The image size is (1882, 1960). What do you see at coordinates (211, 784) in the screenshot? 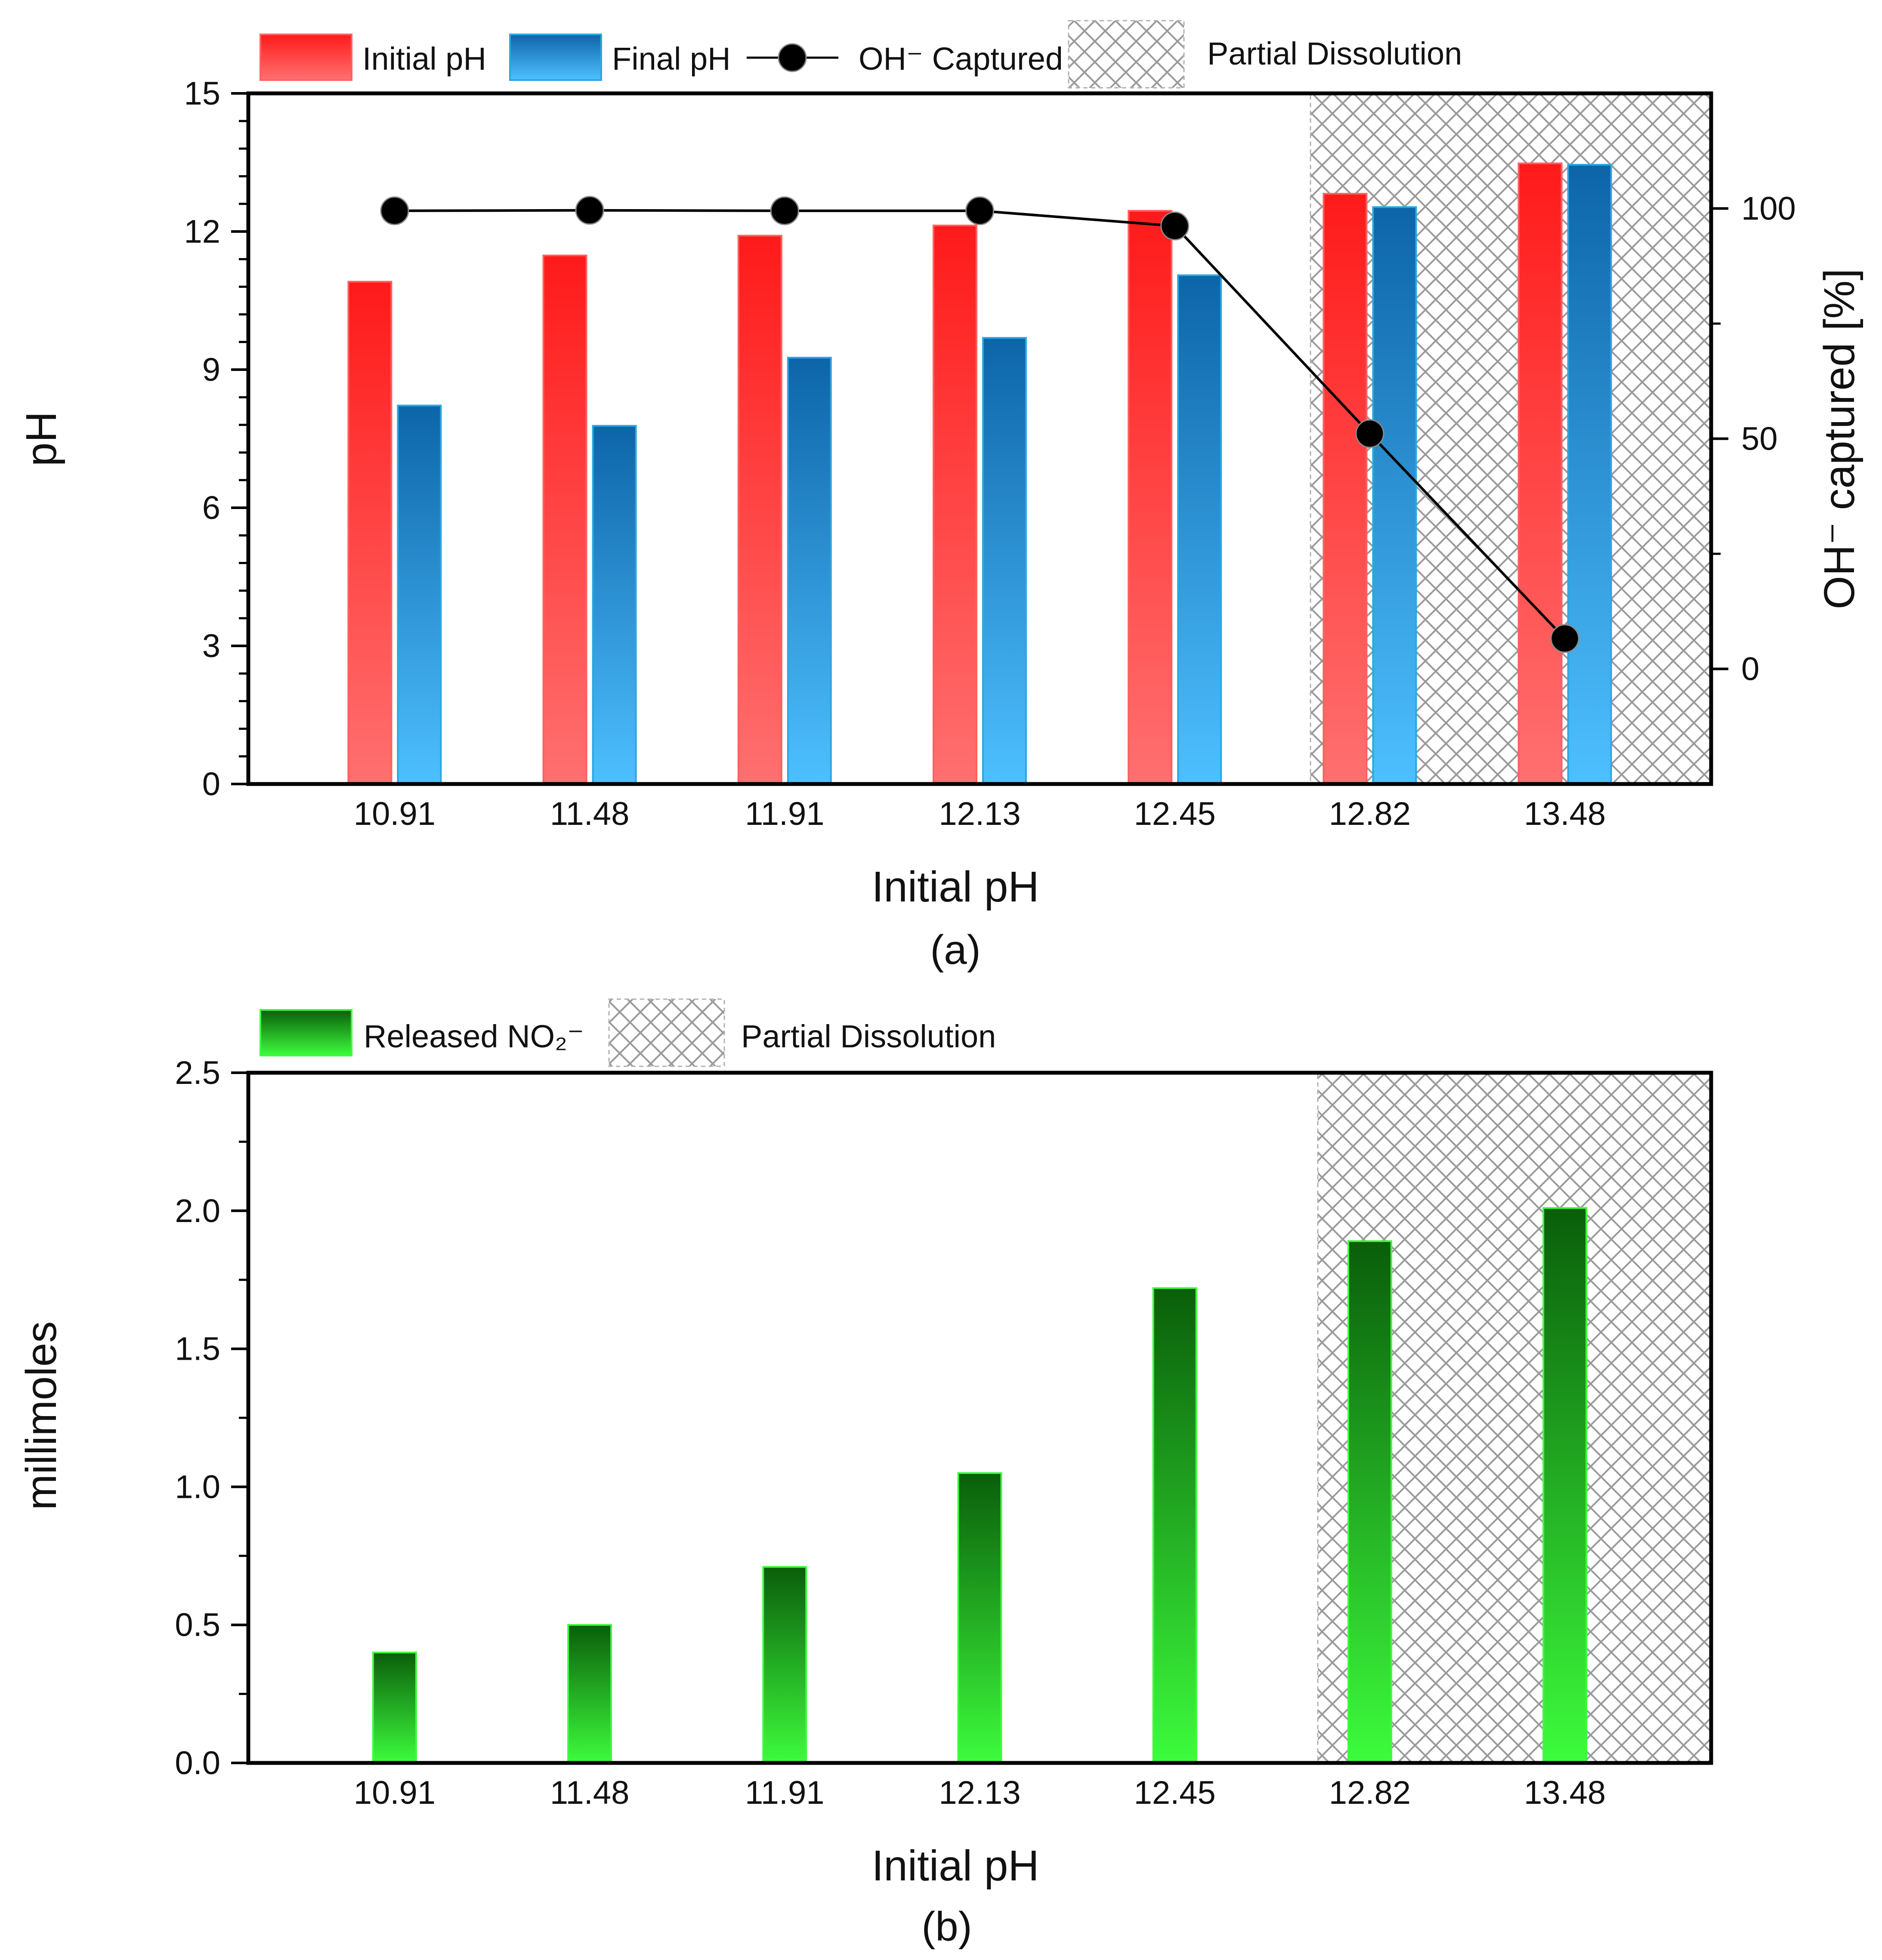
I see `y-tick-label: 0` at bounding box center [211, 784].